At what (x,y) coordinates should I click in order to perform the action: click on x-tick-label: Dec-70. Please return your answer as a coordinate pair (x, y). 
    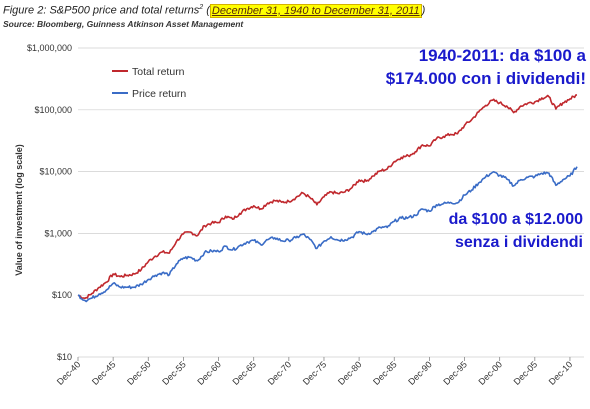
    Looking at the image, I should click on (280, 373).